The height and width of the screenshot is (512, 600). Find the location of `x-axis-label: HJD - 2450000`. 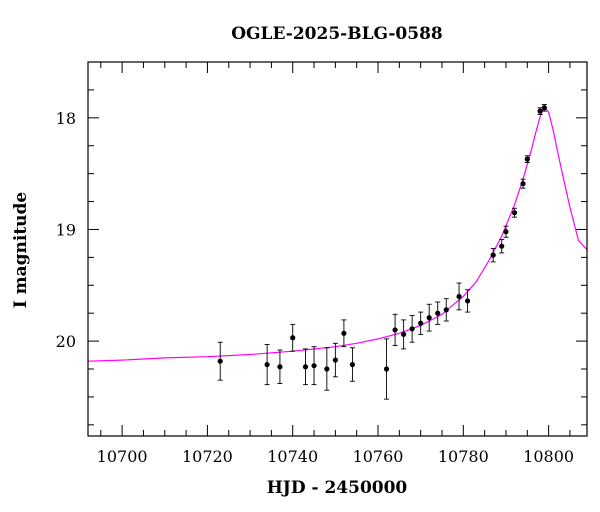

x-axis-label: HJD - 2450000 is located at coordinates (337, 488).